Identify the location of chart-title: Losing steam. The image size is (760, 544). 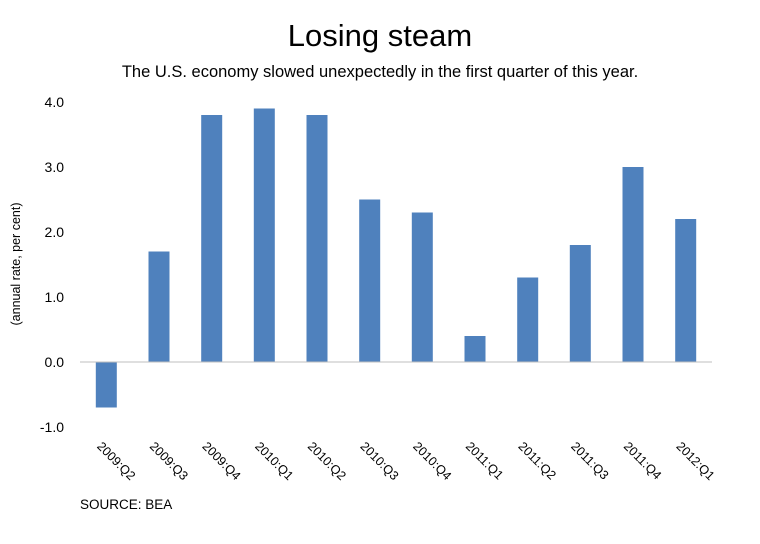
(380, 35).